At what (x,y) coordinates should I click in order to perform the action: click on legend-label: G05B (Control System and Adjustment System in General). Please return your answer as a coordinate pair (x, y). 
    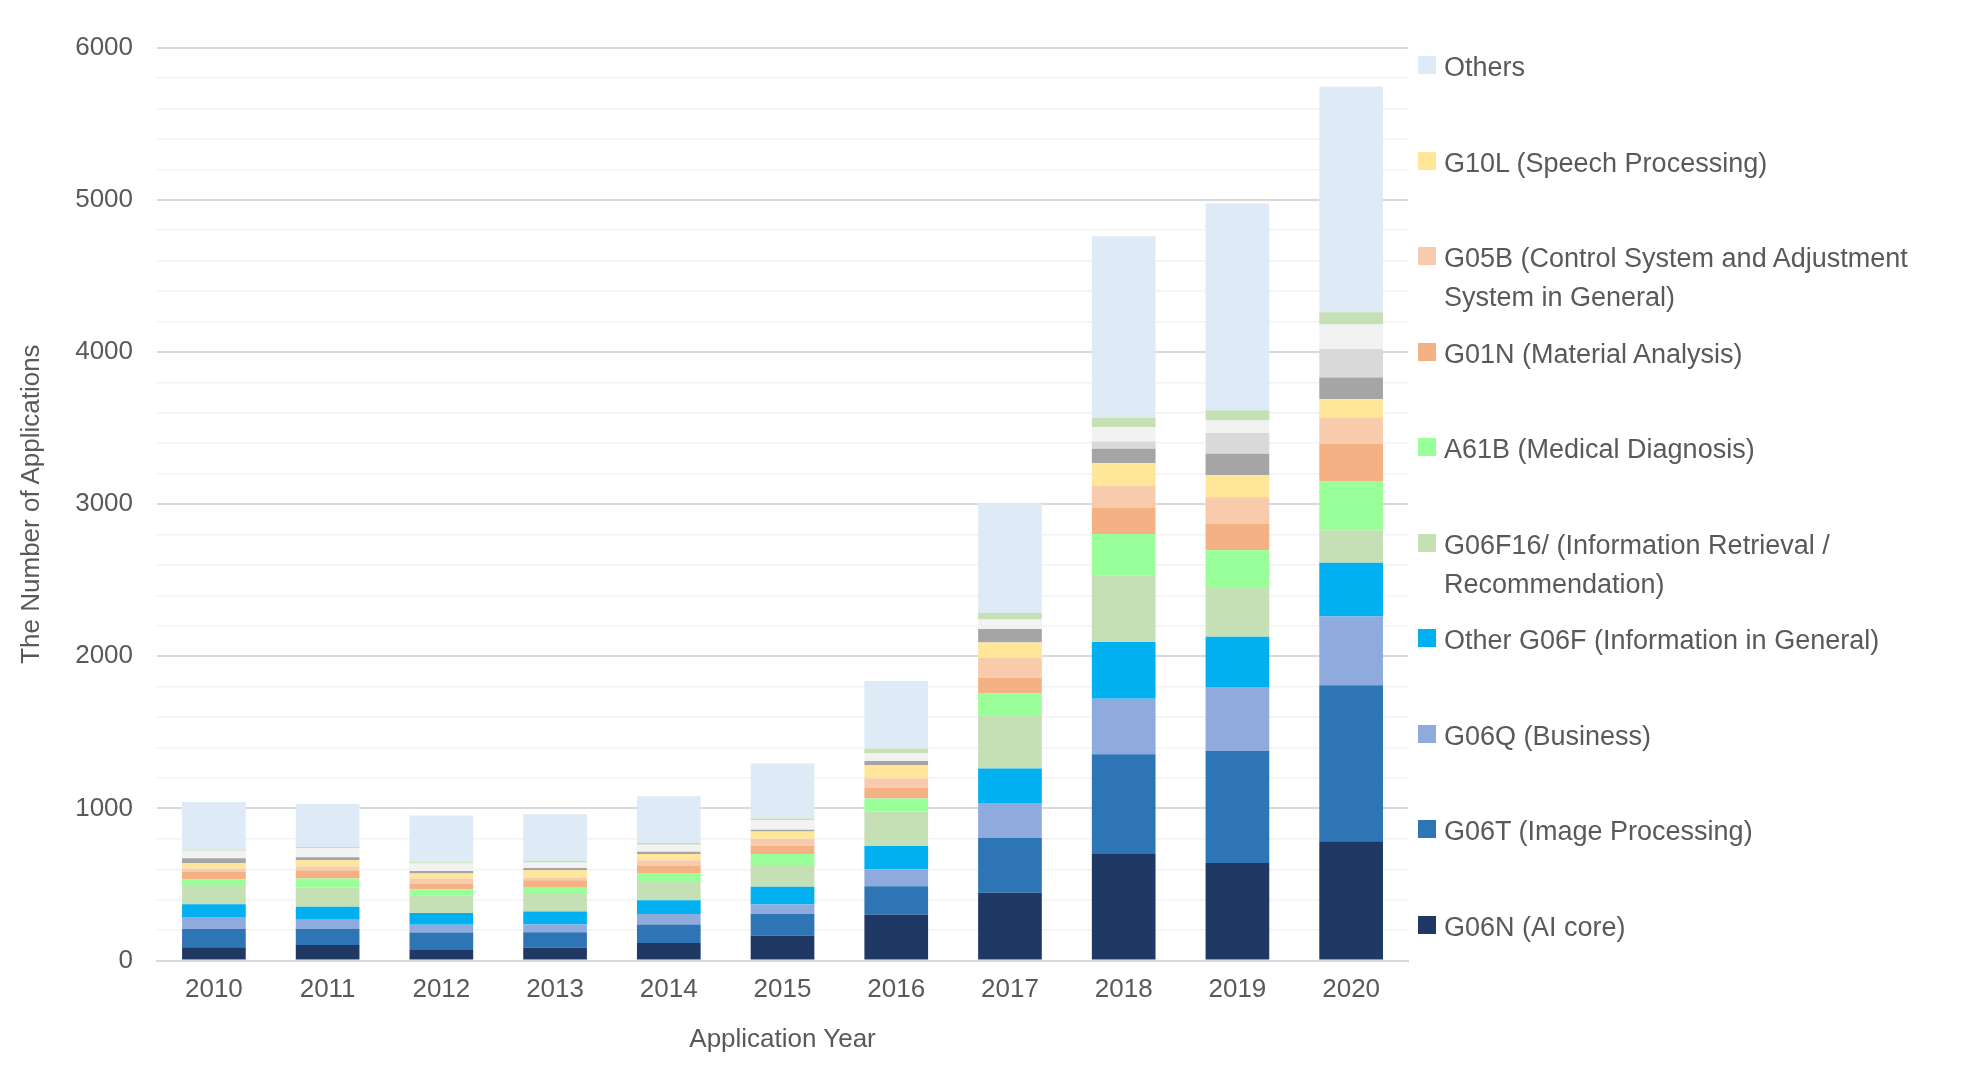
    Looking at the image, I should click on (1676, 278).